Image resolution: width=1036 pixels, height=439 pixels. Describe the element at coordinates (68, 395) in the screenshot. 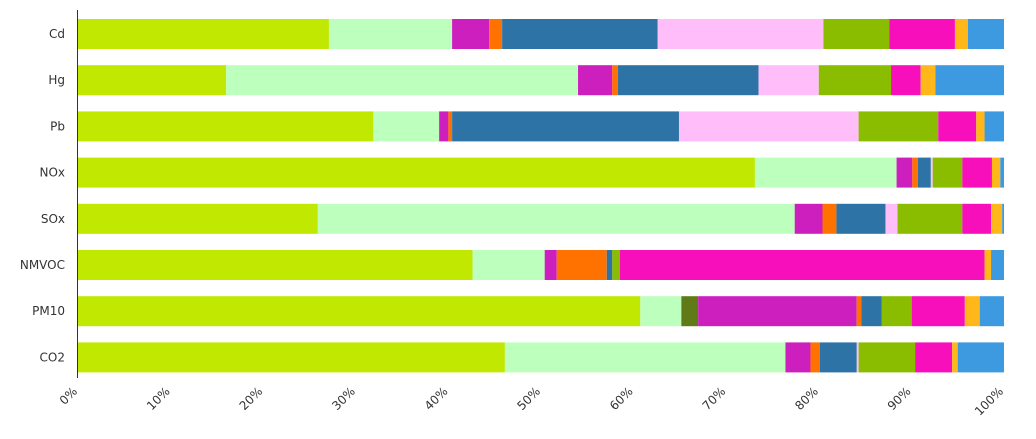

I see `x-tick-label: 0%` at that location.